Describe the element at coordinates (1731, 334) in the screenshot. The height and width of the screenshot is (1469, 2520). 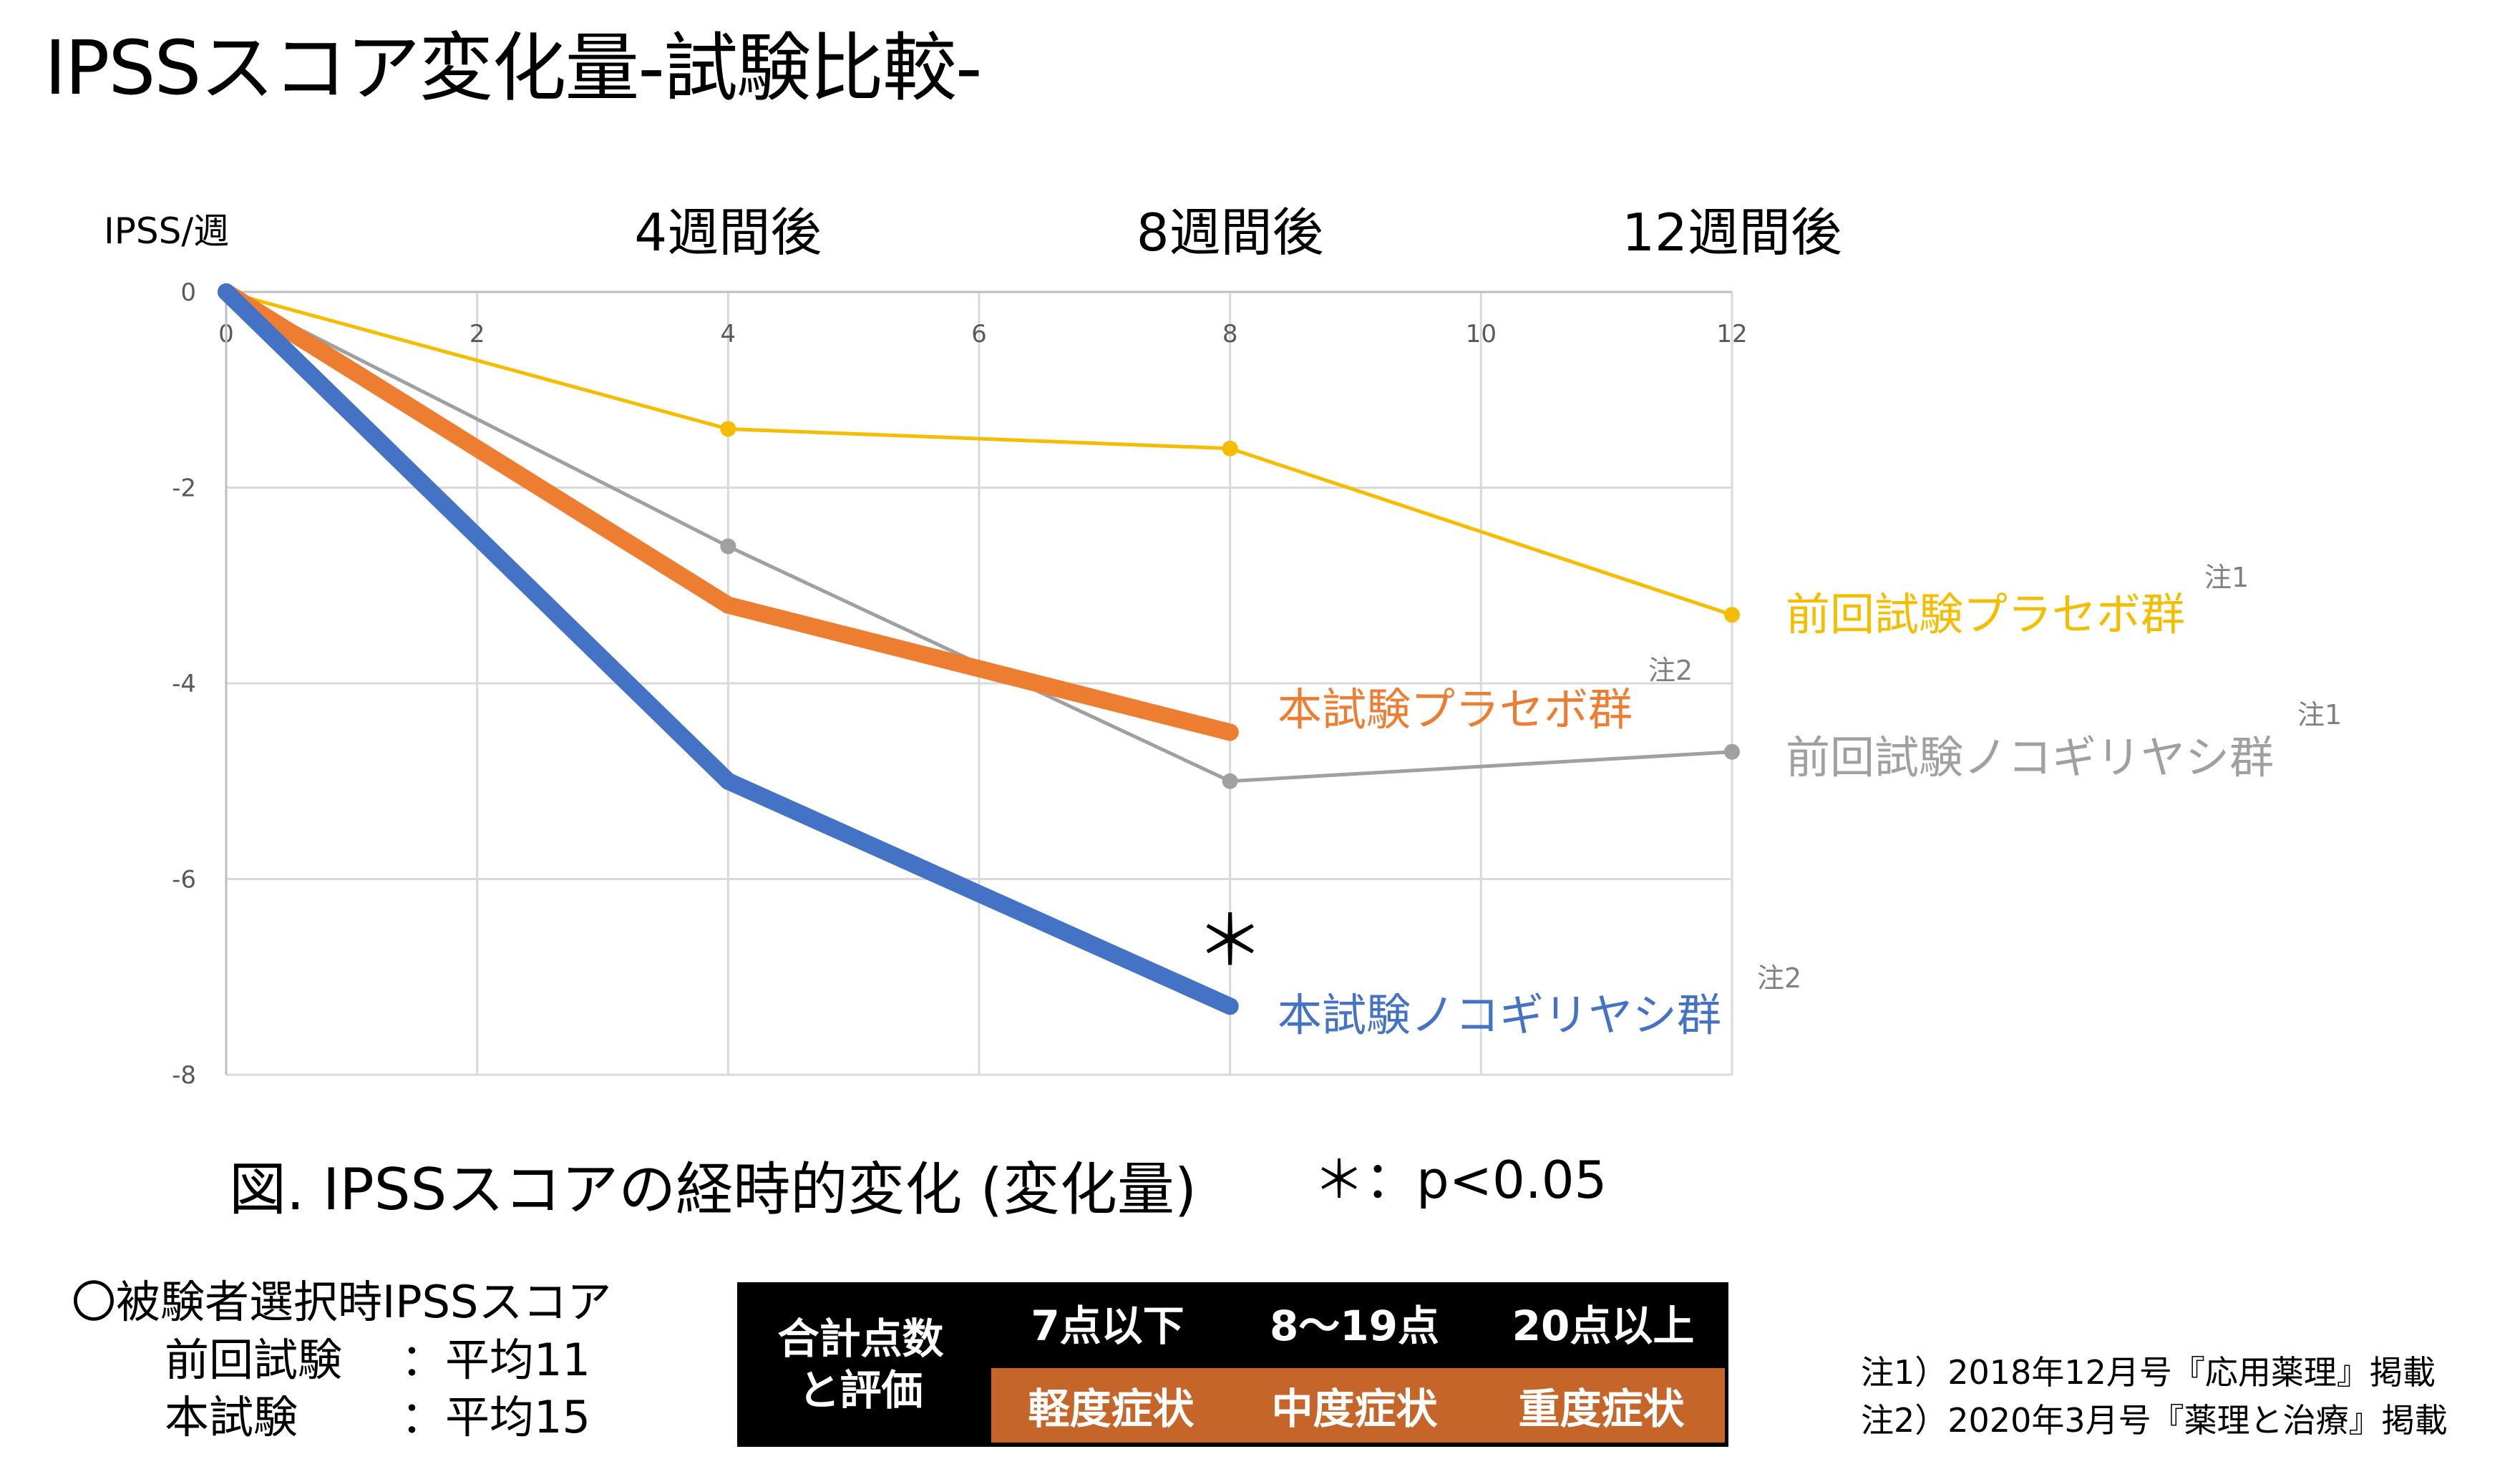
I see `x-tick-label: 12` at that location.